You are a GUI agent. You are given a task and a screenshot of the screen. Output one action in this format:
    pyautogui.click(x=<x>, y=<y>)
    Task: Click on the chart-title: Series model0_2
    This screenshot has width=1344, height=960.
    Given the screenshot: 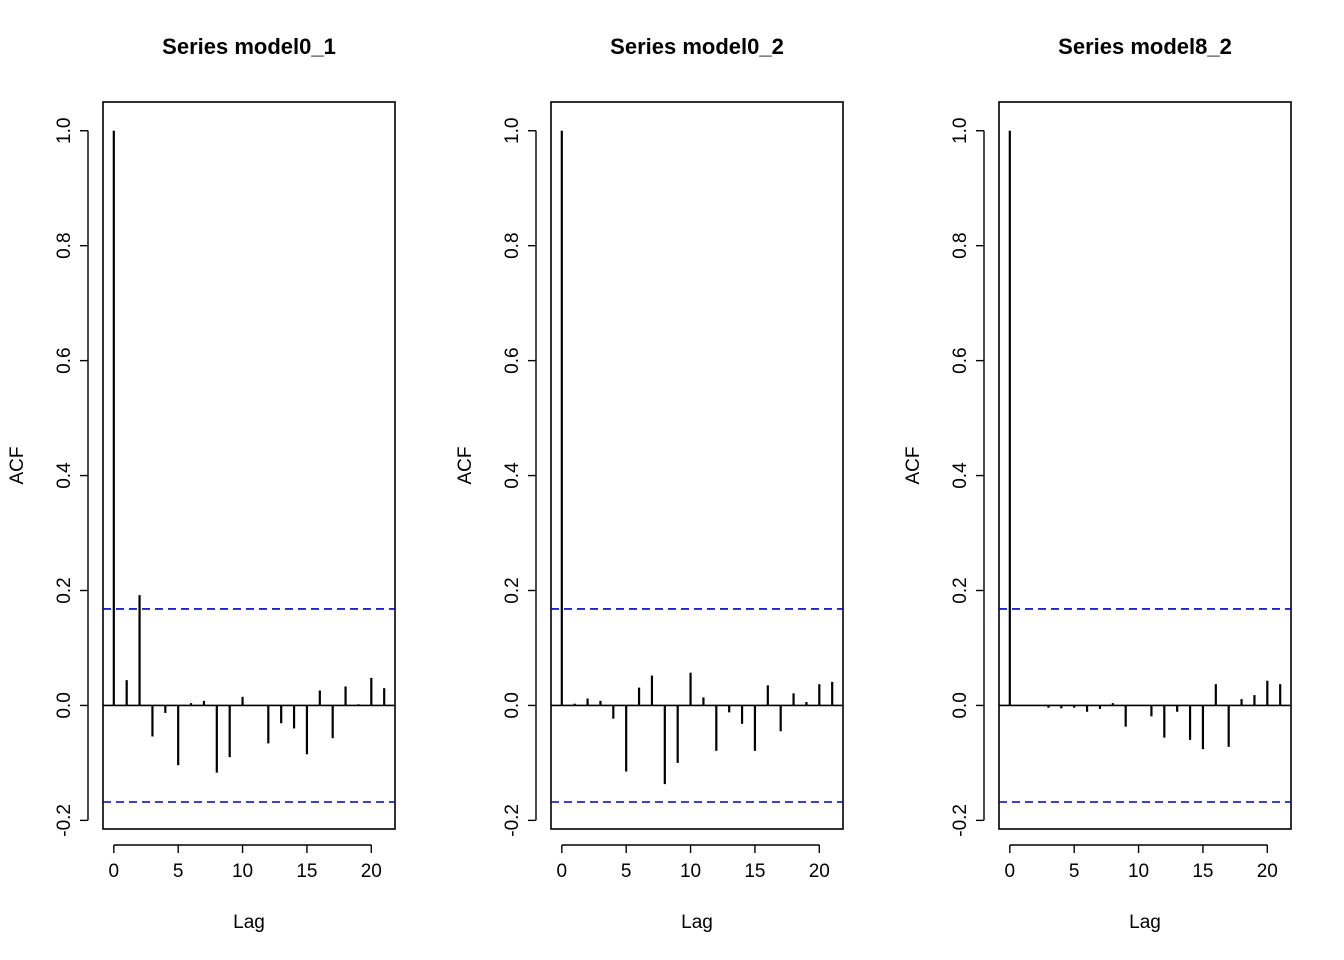 What is the action you would take?
    pyautogui.click(x=697, y=46)
    